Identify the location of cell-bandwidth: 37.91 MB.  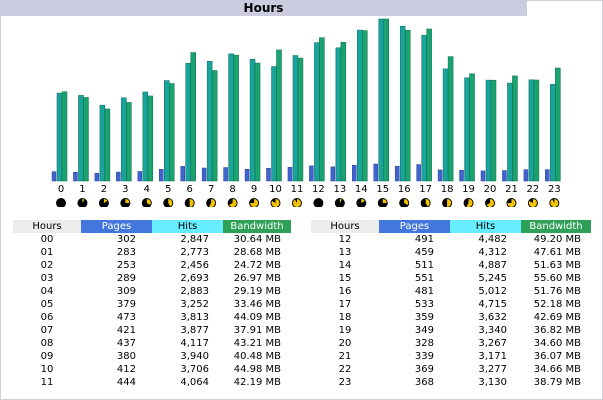
(257, 330).